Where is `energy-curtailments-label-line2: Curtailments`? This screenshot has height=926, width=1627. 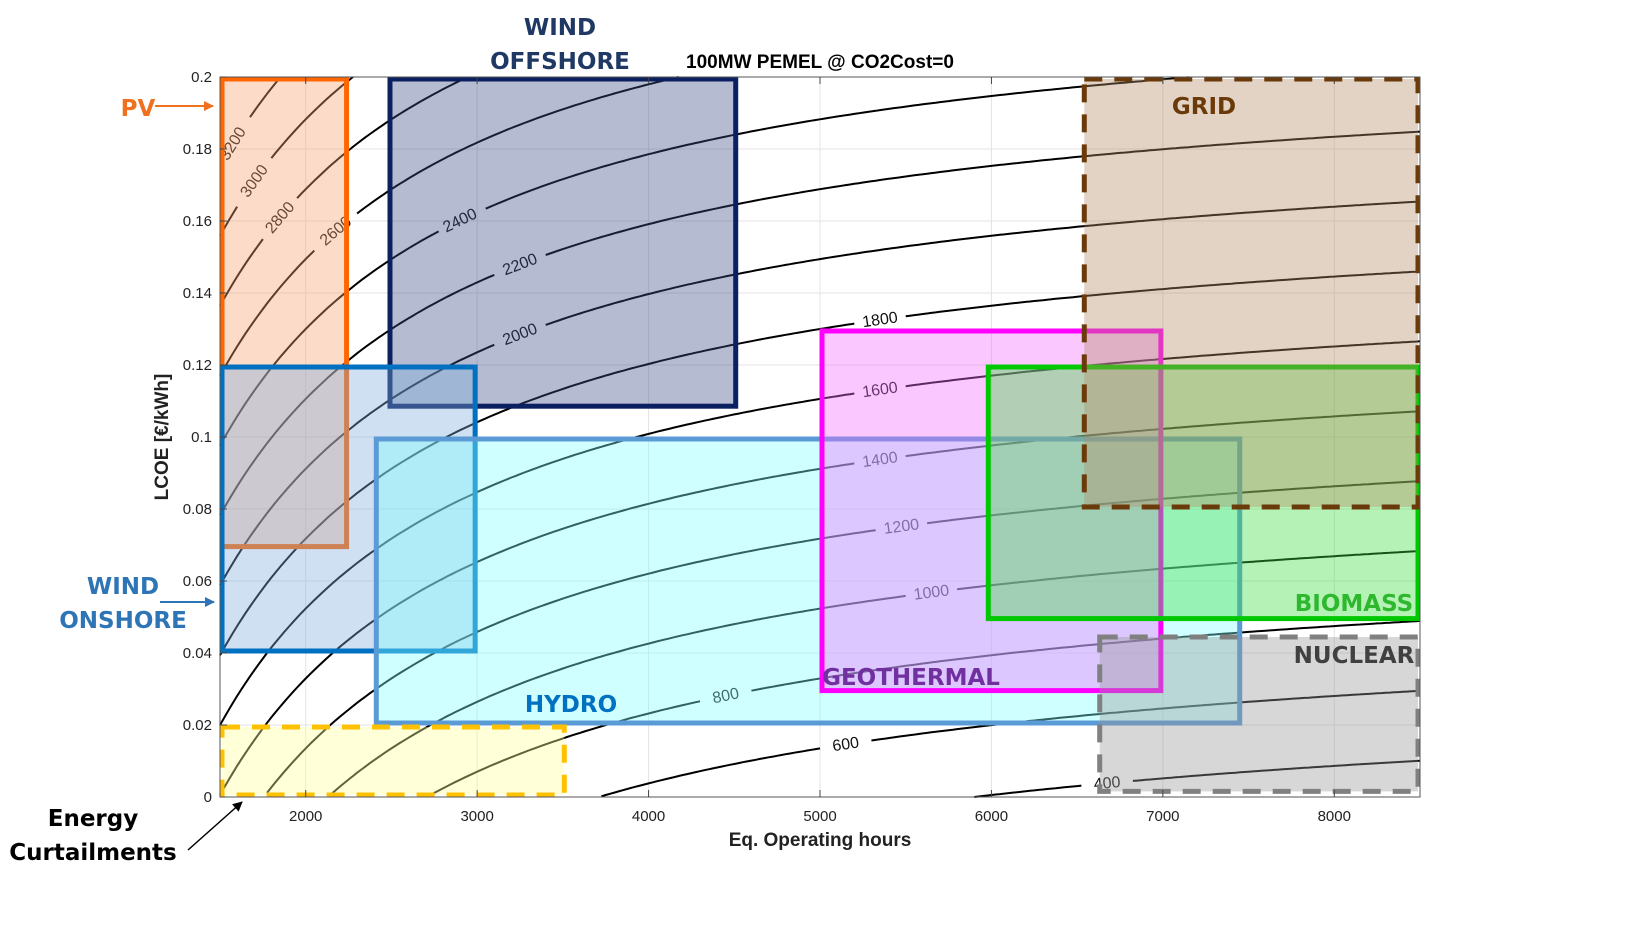 energy-curtailments-label-line2: Curtailments is located at coordinates (93, 853).